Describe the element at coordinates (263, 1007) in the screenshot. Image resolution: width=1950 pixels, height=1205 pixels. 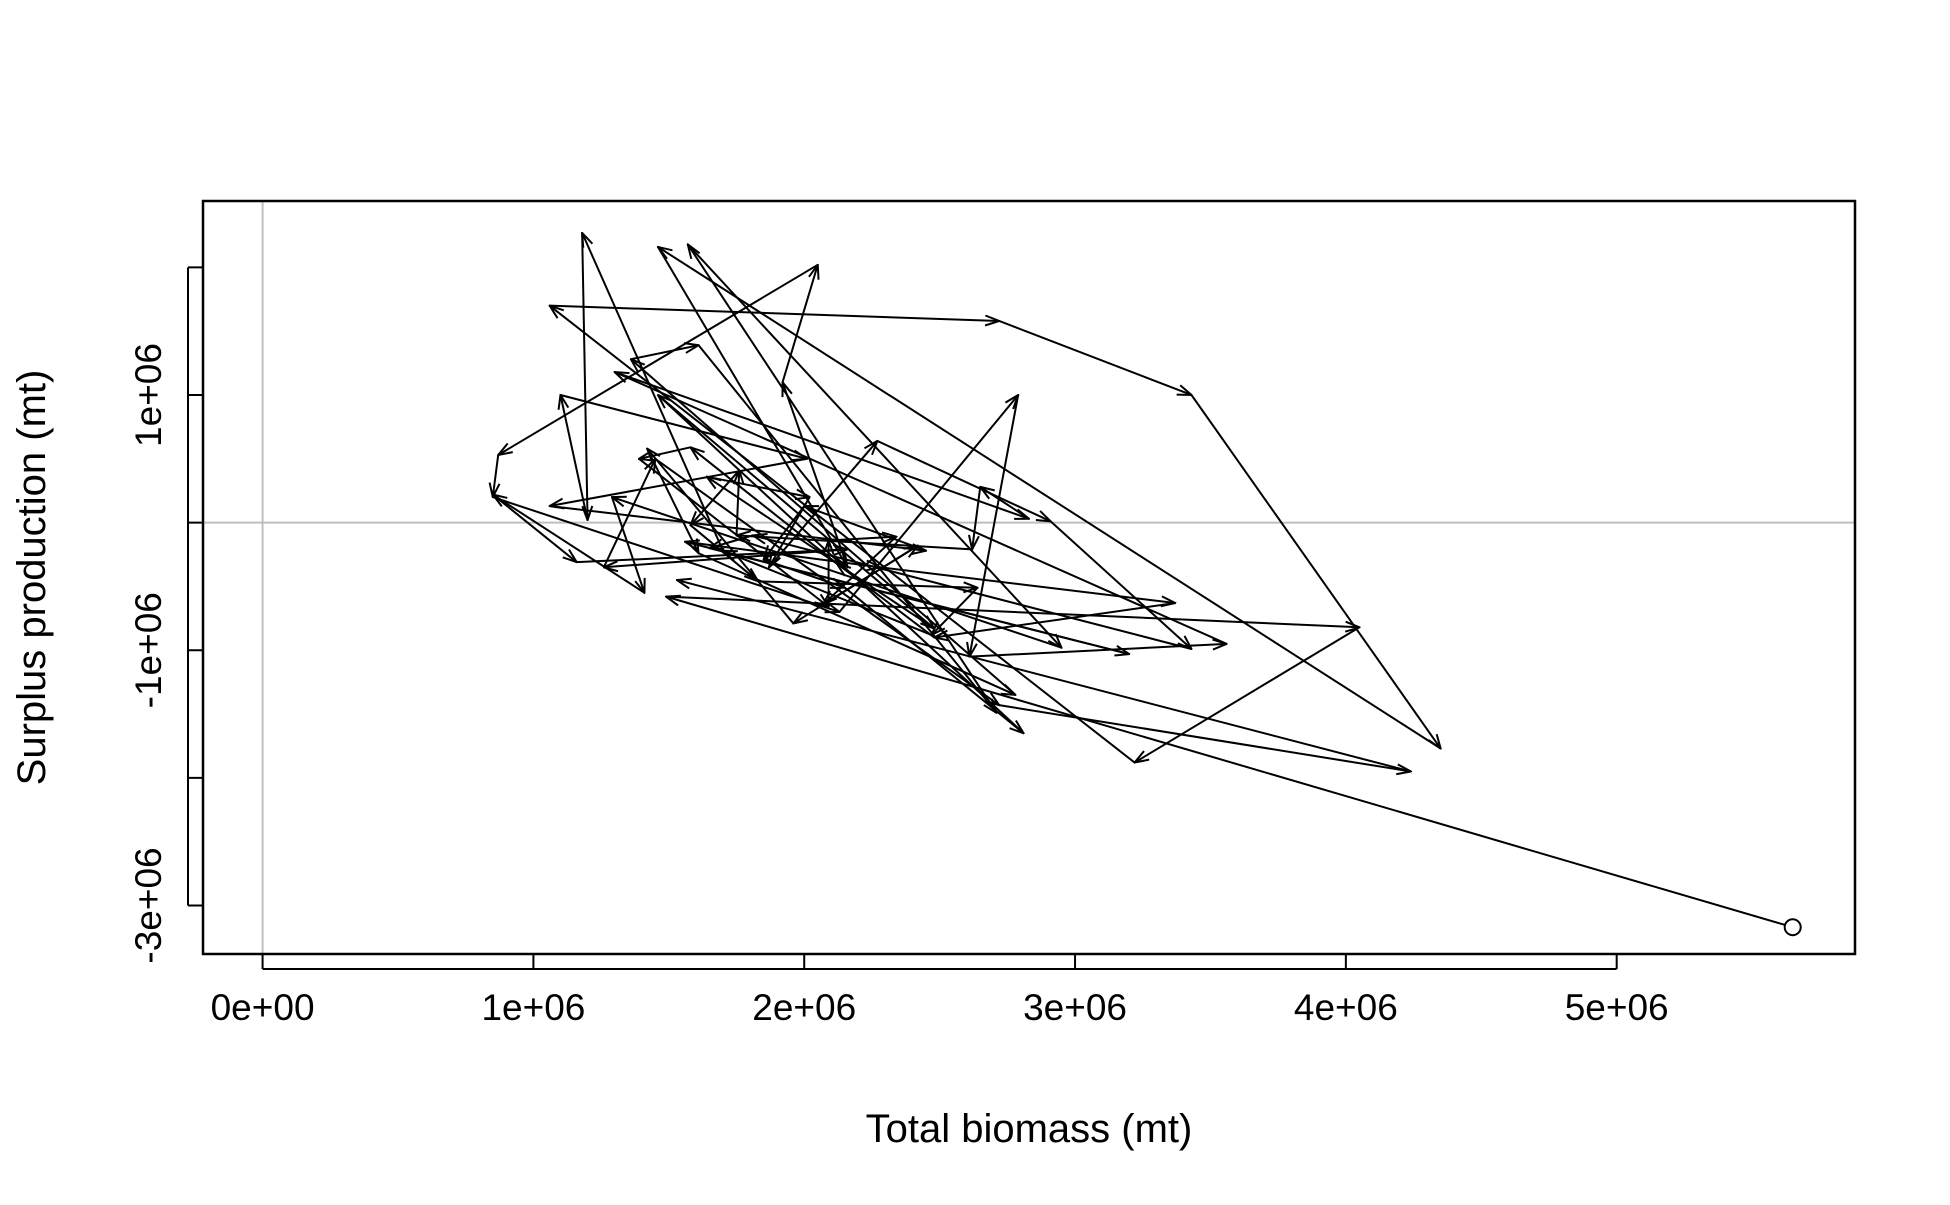
I see `x-tick-label-0: 0e+00` at that location.